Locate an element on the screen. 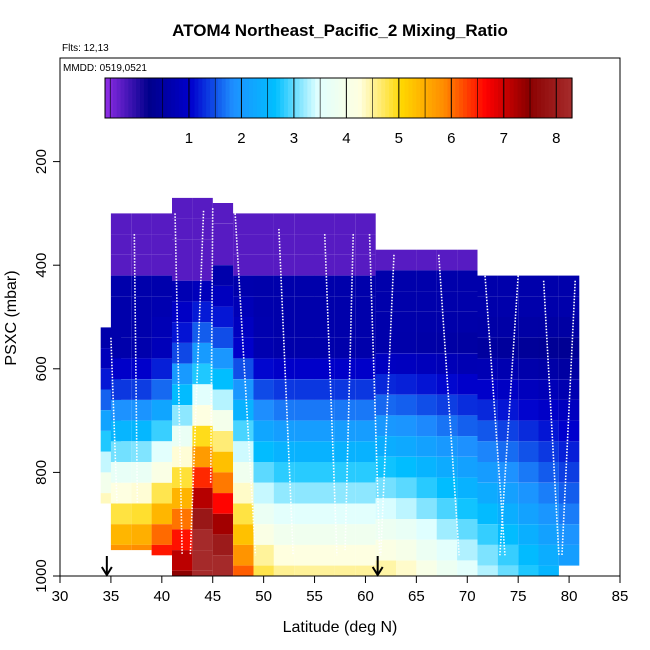 The width and height of the screenshot is (650, 650). x-tick-label: 80 is located at coordinates (569, 596).